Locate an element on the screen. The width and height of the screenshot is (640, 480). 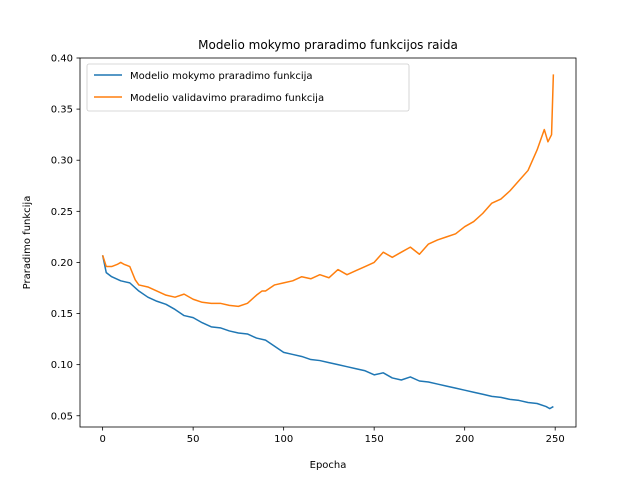
y-axis-ticks: 0.05 0.10 0.15 0.20 0.25 0.30 0.35 0.40 is located at coordinates (65, 238).